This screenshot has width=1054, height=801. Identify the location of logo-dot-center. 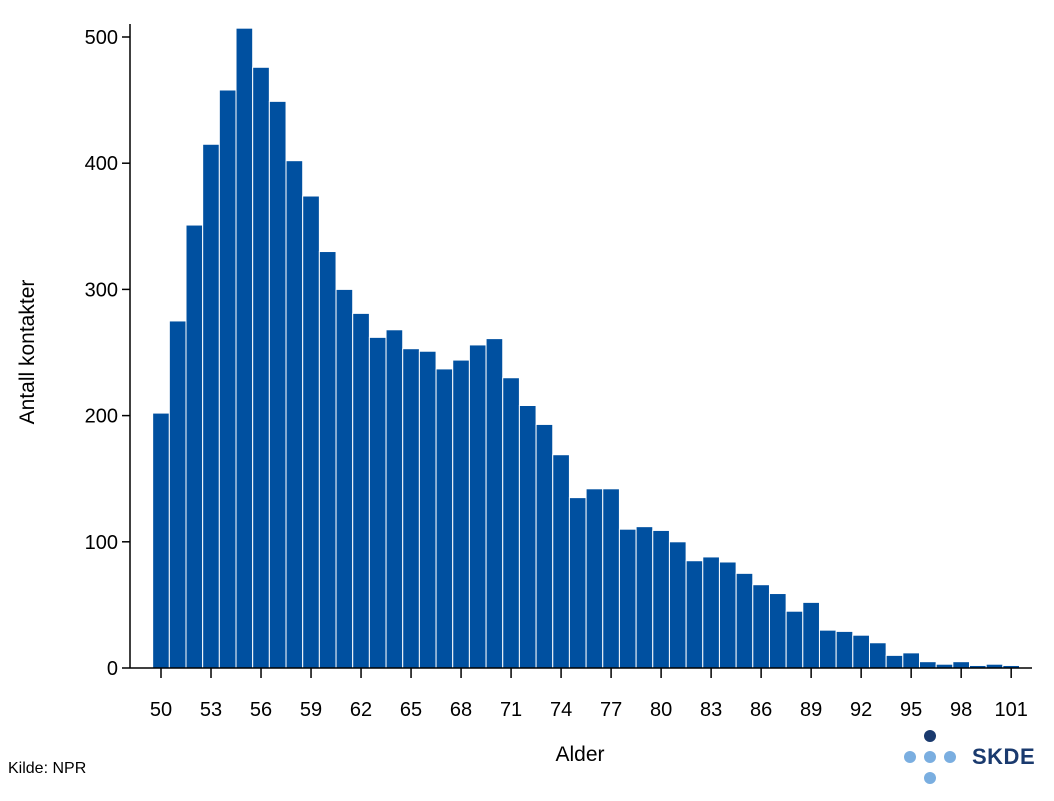
(930, 757).